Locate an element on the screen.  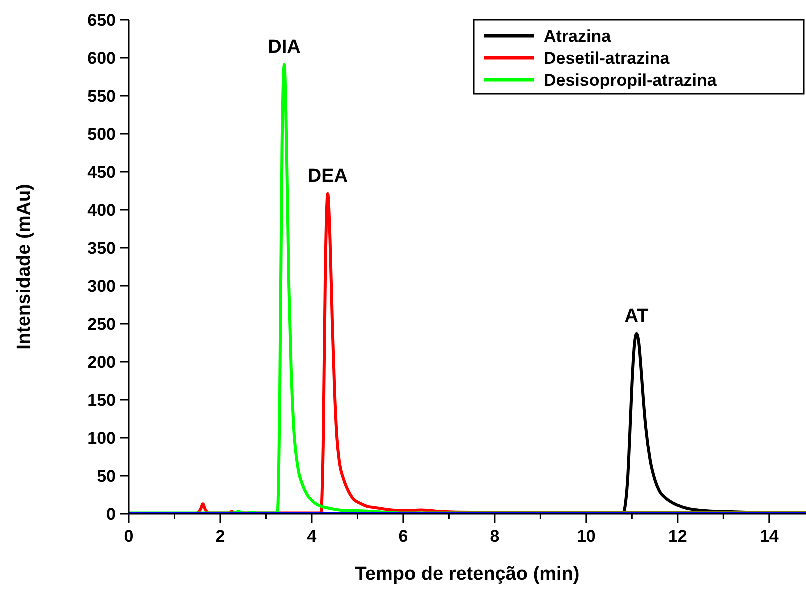
x-tick-label: 8 is located at coordinates (495, 536).